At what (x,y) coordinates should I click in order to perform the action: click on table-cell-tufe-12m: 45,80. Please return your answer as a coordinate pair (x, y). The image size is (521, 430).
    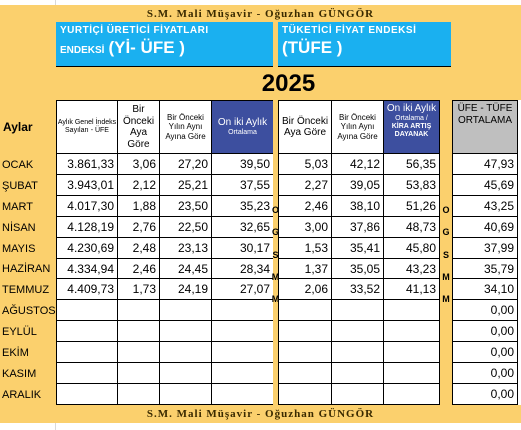
    Looking at the image, I should click on (411, 248).